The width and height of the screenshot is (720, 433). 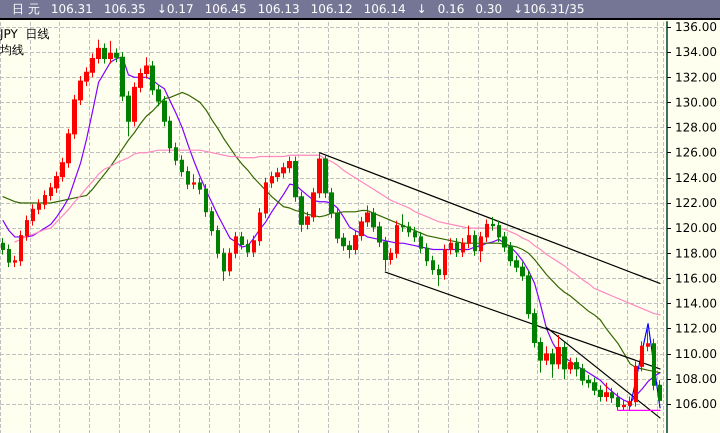 I want to click on text: 均线, so click(x=12, y=50).